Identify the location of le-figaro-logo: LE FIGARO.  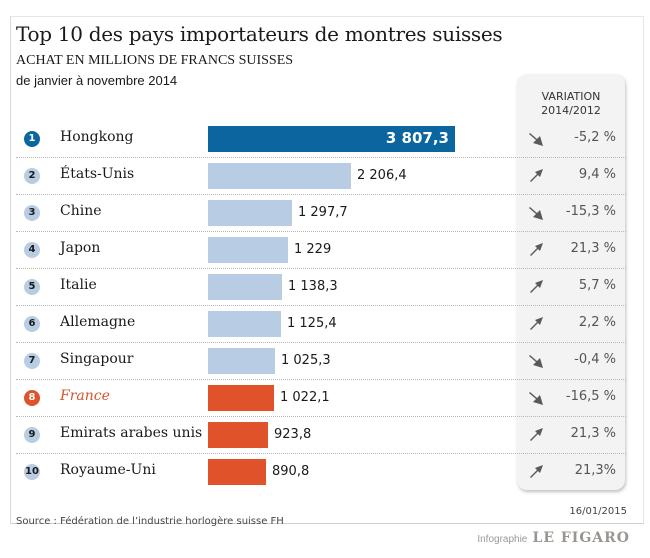
(581, 538).